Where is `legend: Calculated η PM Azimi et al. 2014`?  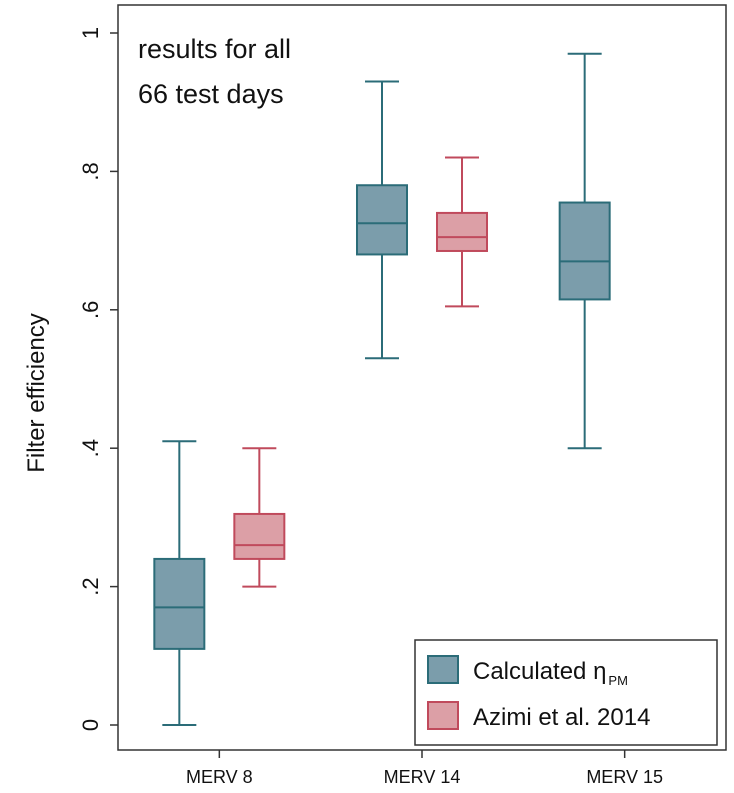
legend: Calculated η PM Azimi et al. 2014 is located at coordinates (566, 692).